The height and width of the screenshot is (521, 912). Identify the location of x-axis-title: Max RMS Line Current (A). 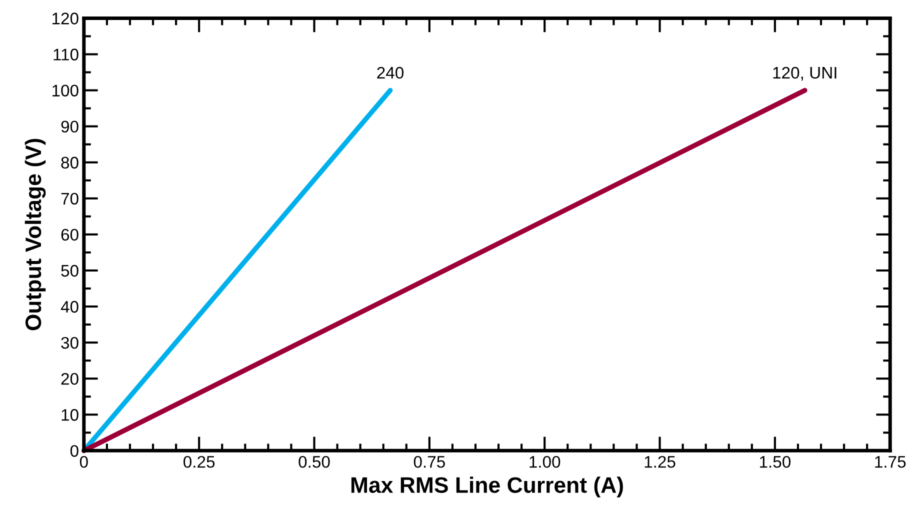
(487, 487).